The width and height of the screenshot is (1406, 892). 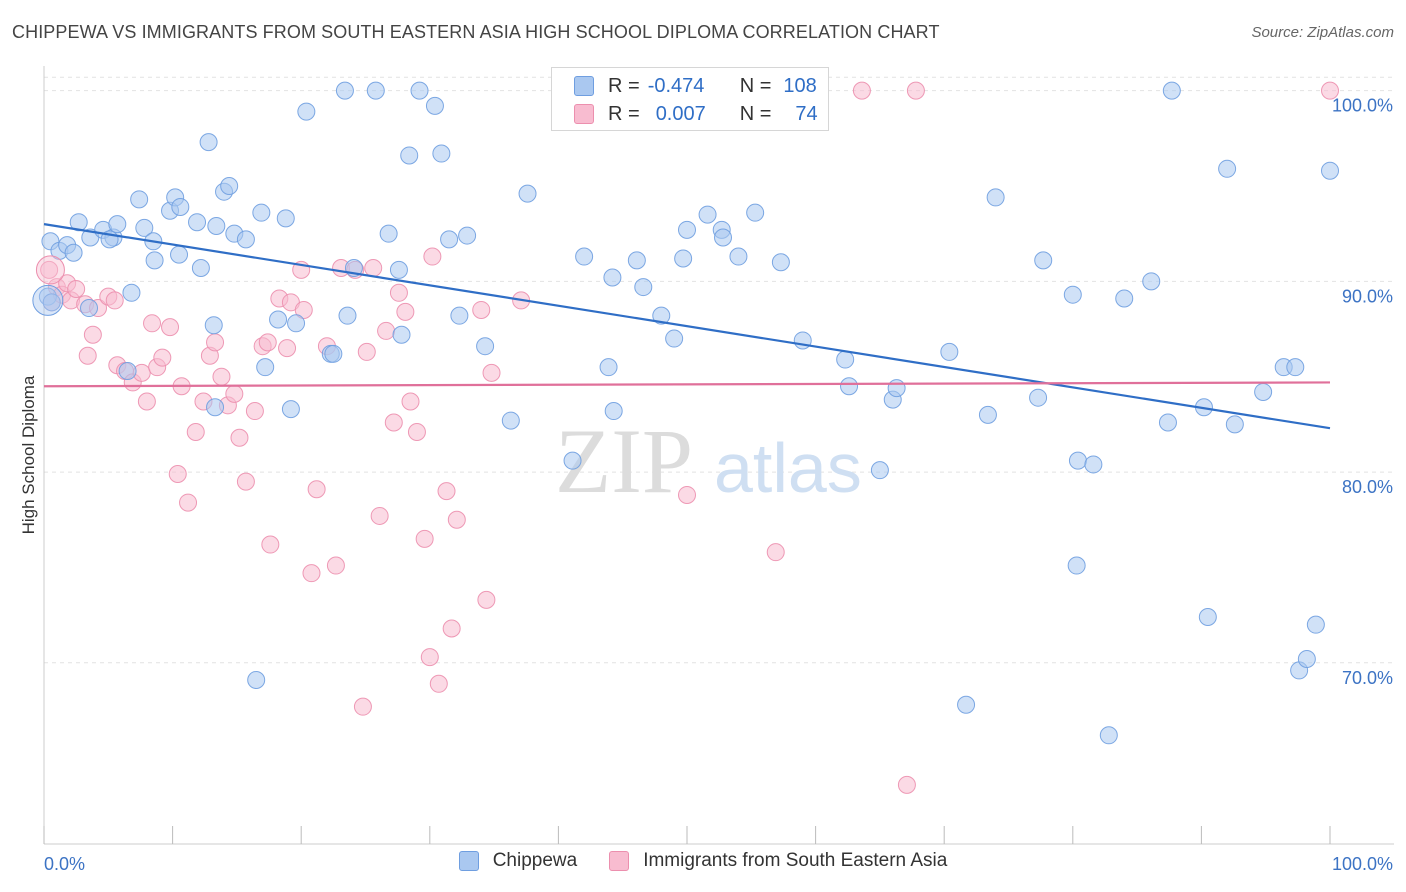 I want to click on legend-n-value: 74, so click(x=806, y=113).